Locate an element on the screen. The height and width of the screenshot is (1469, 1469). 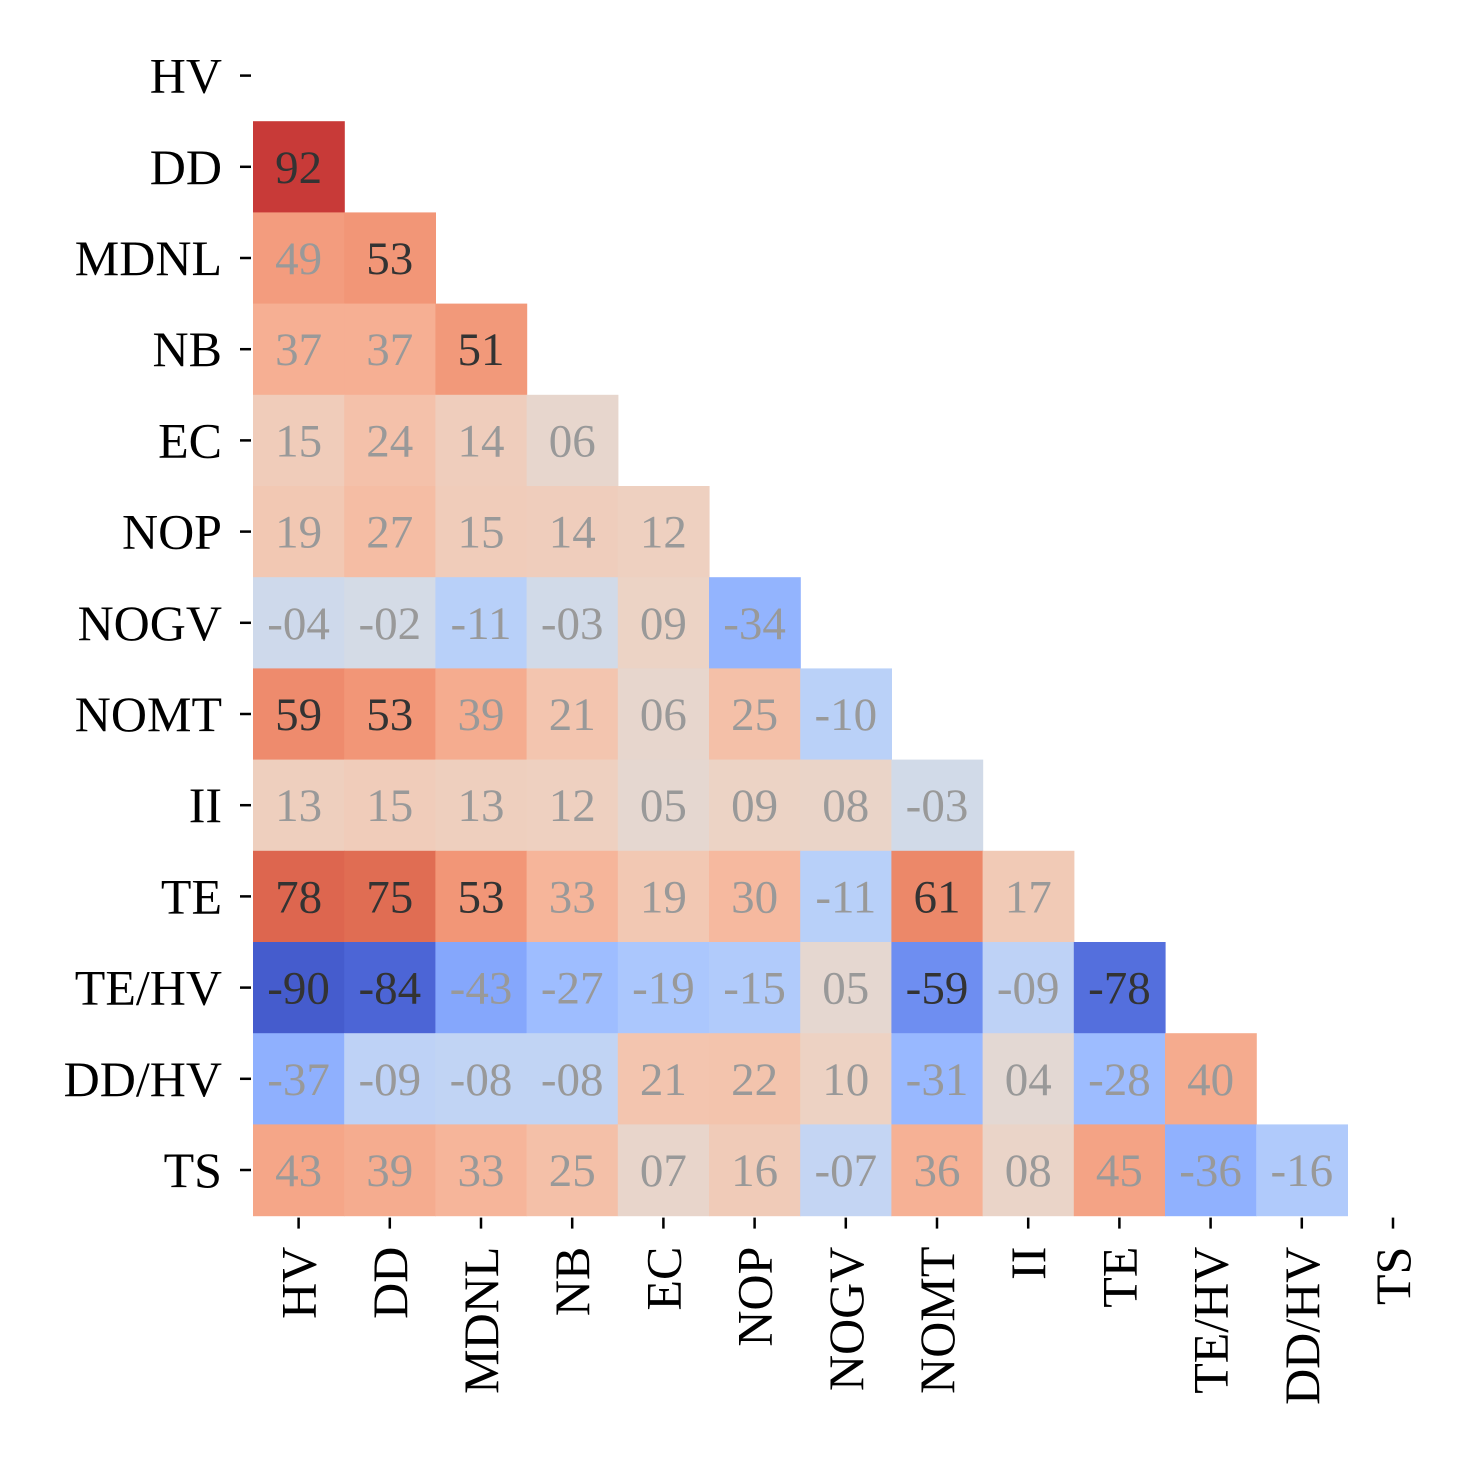
cell-label-te-hv-nop: -15 is located at coordinates (754, 989).